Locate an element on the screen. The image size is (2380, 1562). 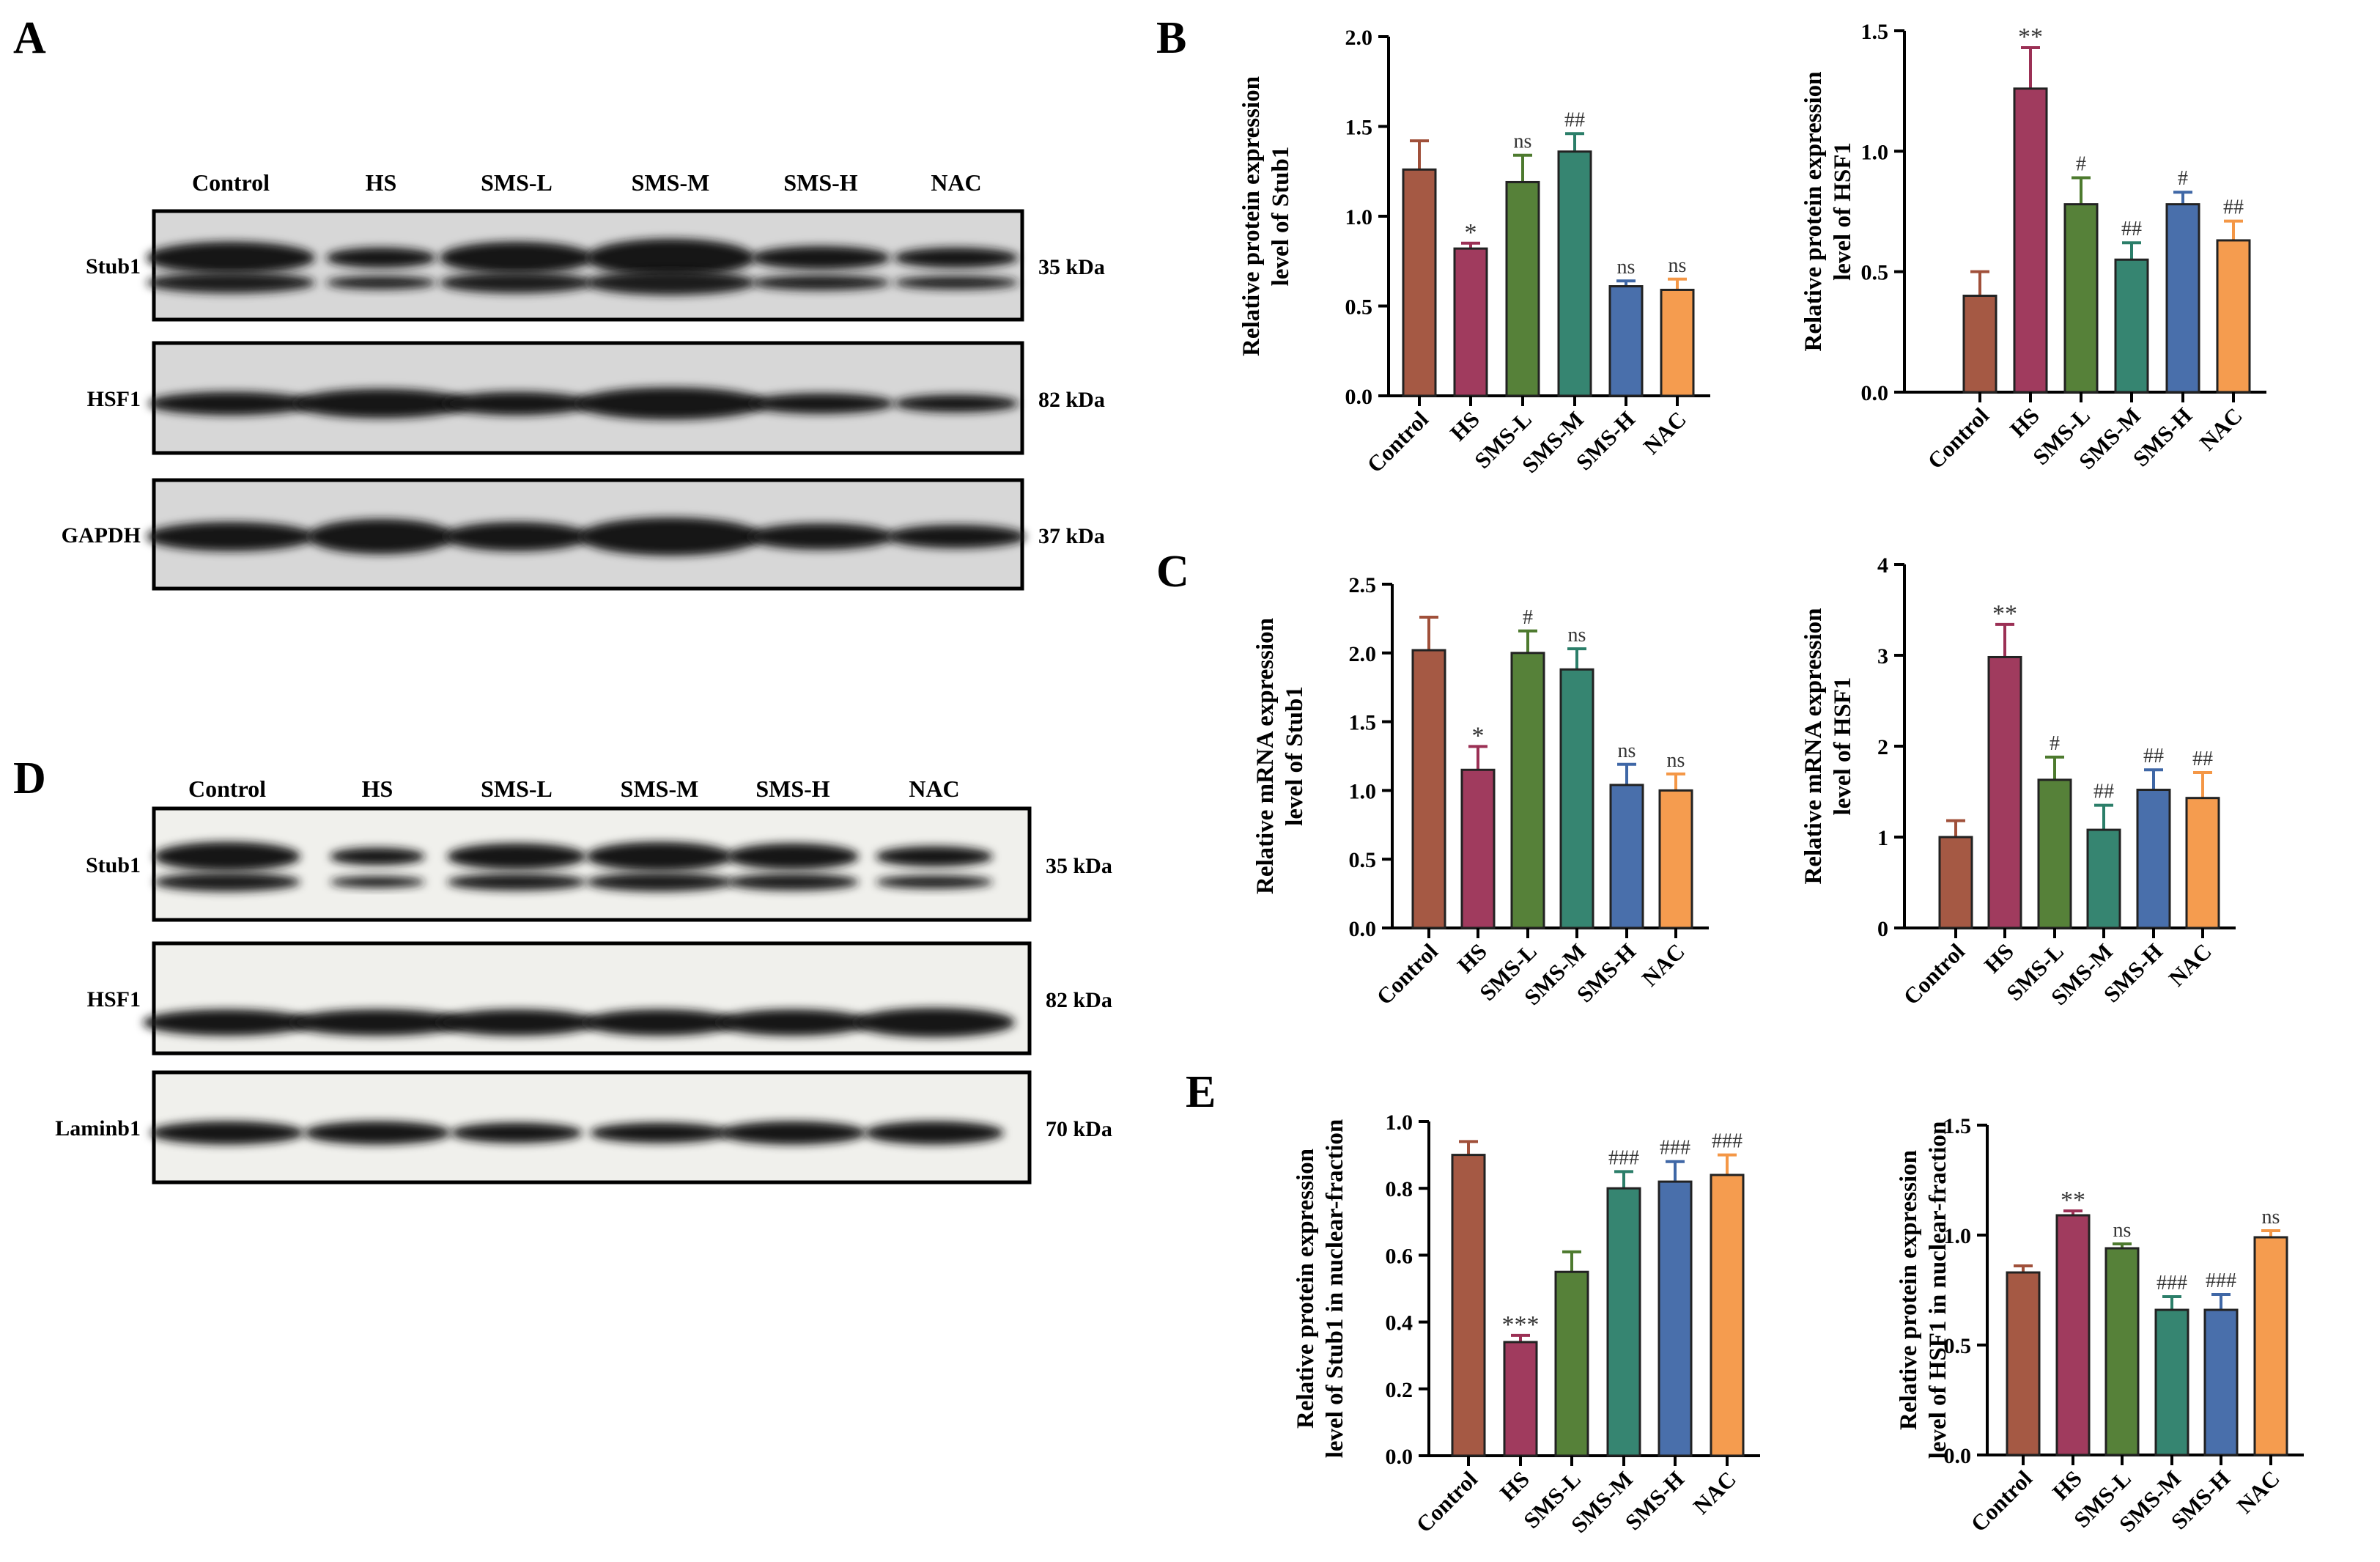
lane-label-control: Control is located at coordinates (231, 182).